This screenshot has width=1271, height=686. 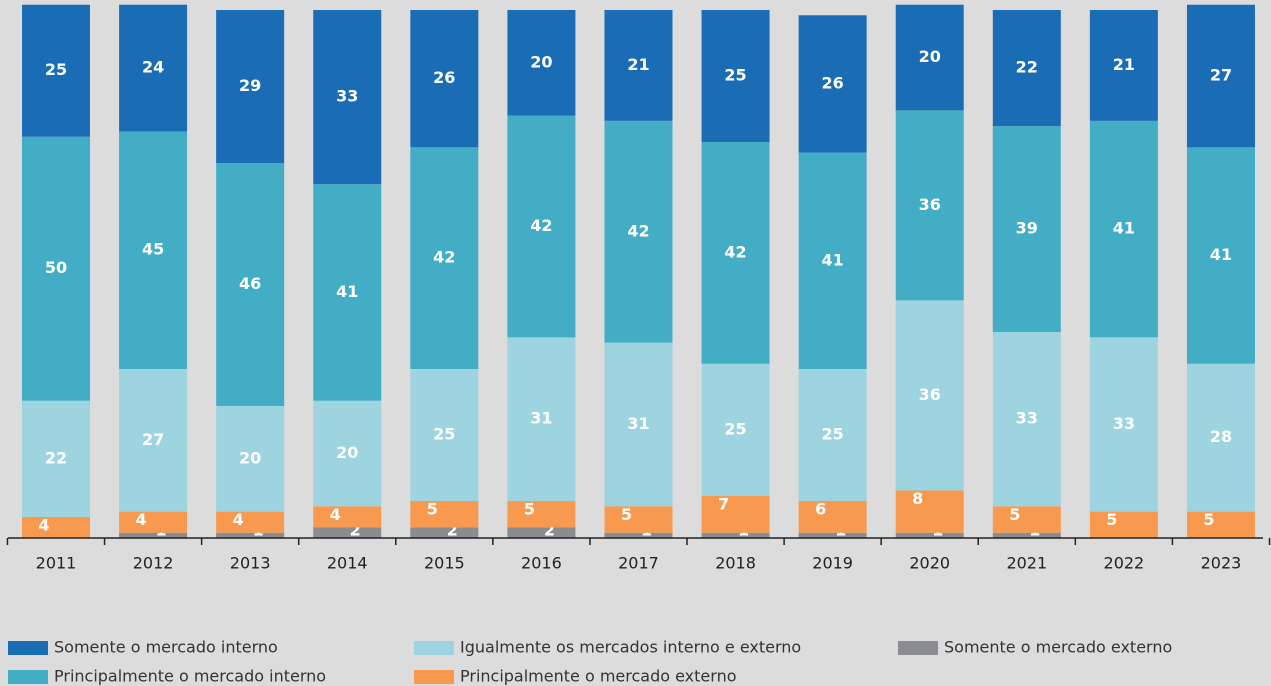 I want to click on value-label: 7, so click(x=723, y=503).